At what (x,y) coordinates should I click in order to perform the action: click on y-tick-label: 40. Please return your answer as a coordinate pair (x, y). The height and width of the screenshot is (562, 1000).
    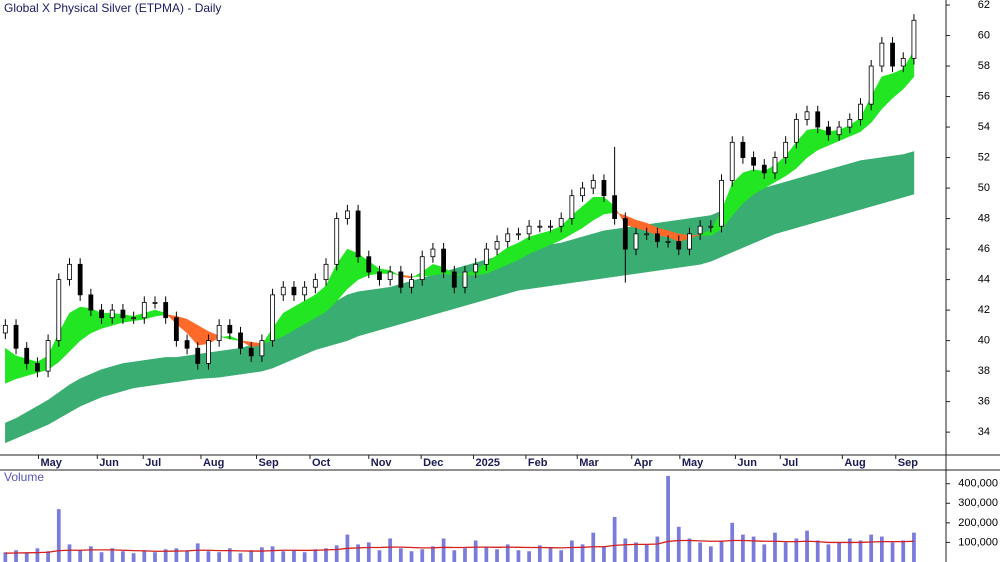
    Looking at the image, I should click on (984, 341).